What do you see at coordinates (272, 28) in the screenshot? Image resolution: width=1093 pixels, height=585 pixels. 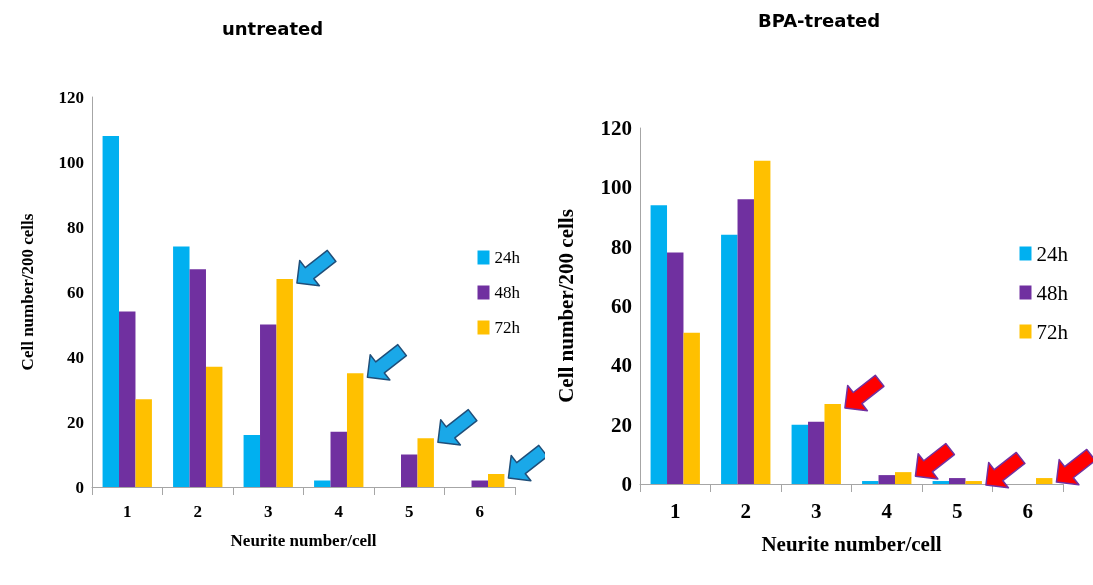 I see `chart-title: untreated` at bounding box center [272, 28].